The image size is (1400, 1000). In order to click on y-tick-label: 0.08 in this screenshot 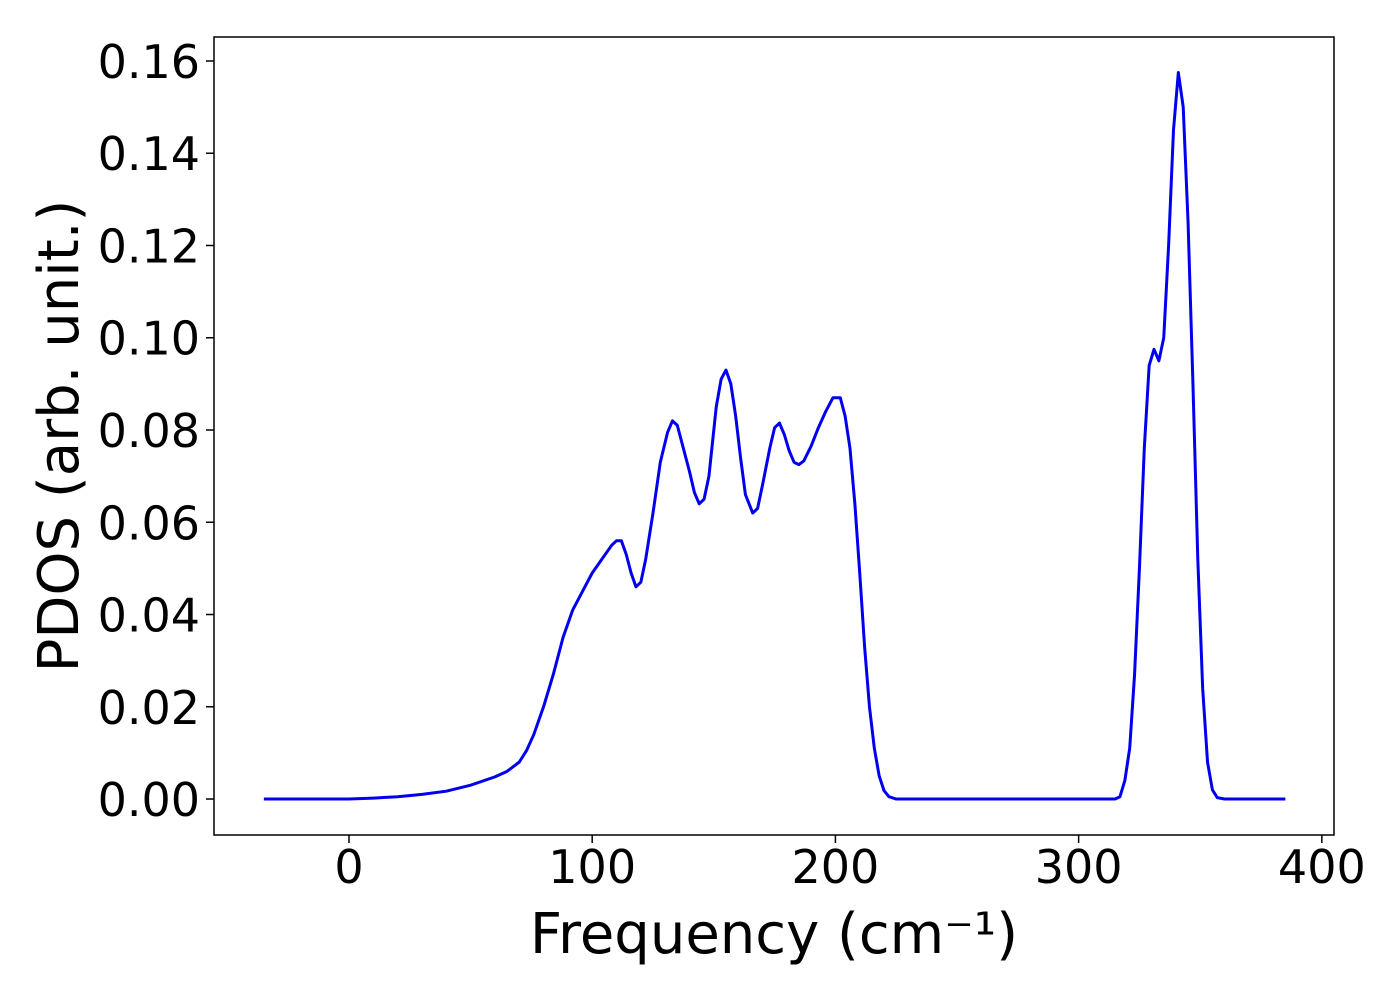, I will do `click(149, 431)`.